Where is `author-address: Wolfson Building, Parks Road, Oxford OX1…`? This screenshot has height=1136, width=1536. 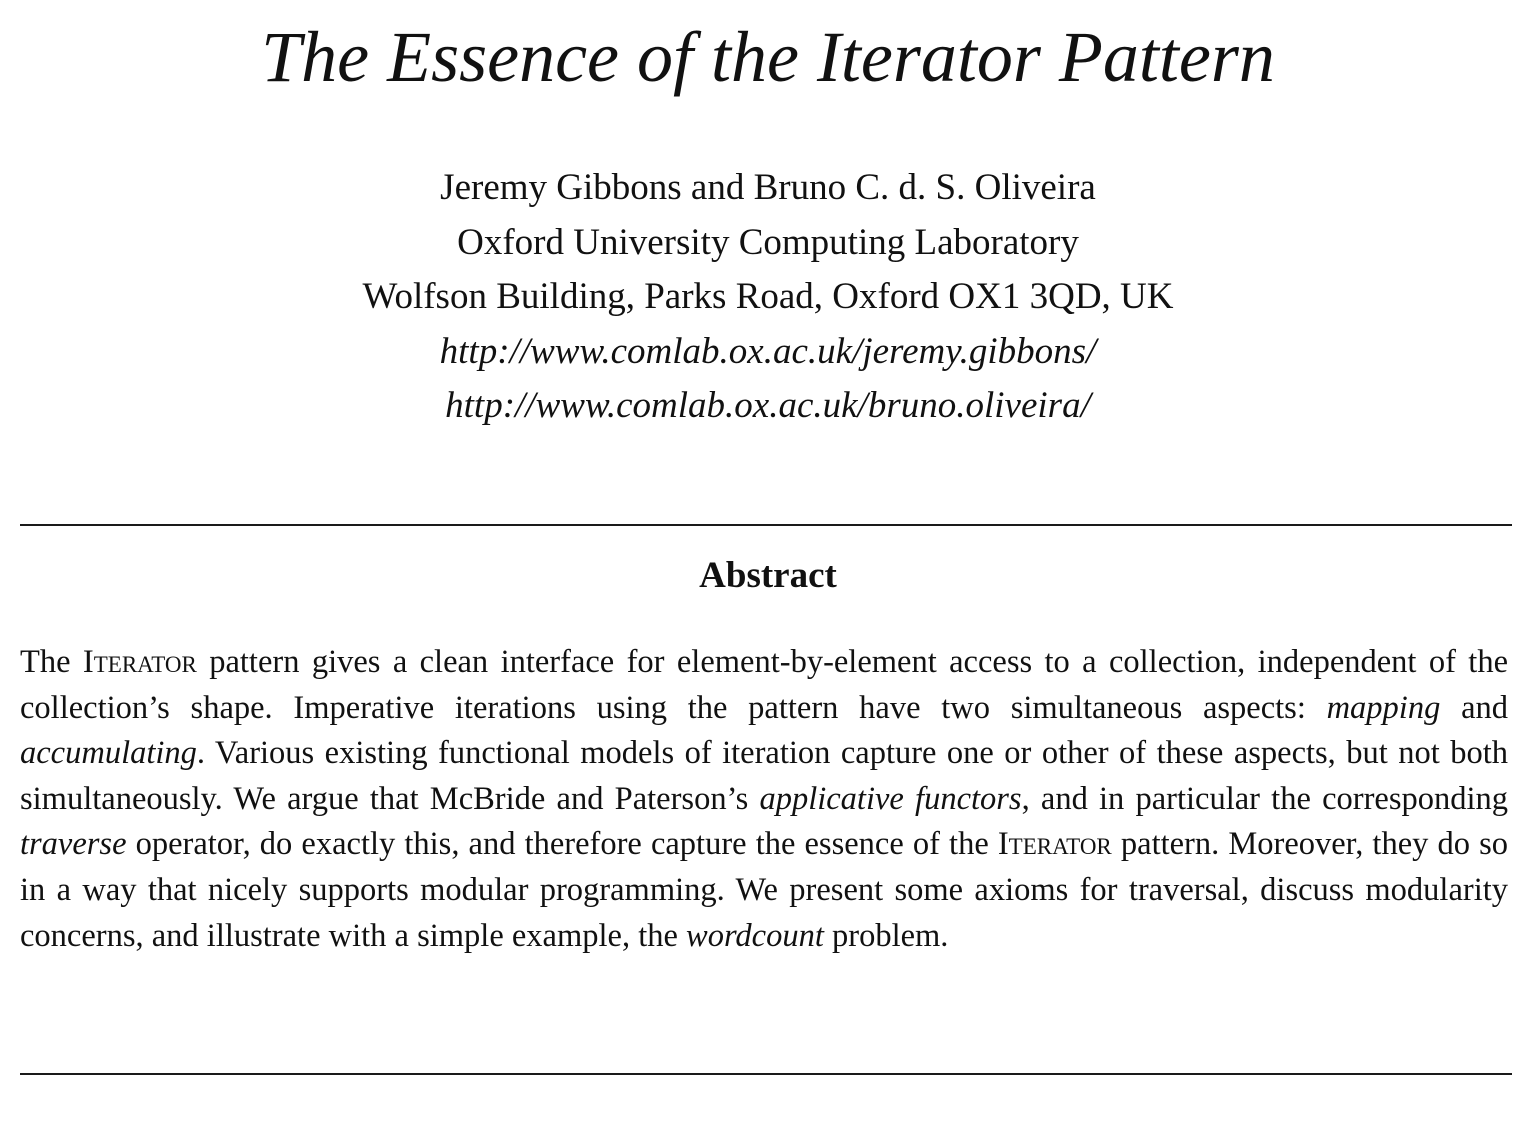
author-address: Wolfson Building, Parks Road, Oxford OX1… is located at coordinates (768, 296).